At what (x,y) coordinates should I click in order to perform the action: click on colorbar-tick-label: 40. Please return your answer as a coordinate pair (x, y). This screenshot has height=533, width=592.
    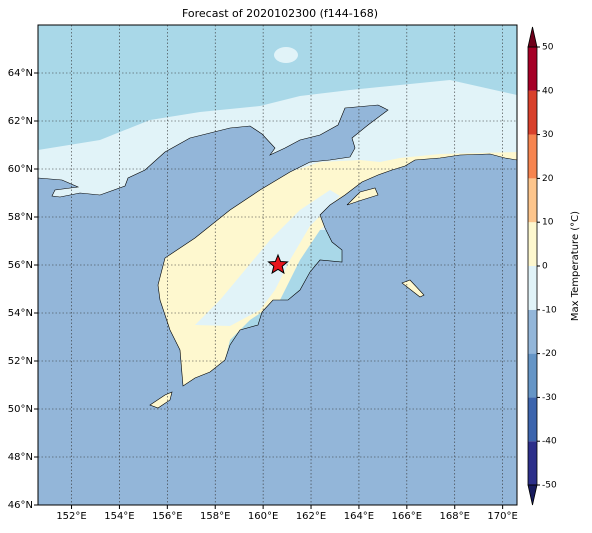
    Looking at the image, I should click on (548, 91).